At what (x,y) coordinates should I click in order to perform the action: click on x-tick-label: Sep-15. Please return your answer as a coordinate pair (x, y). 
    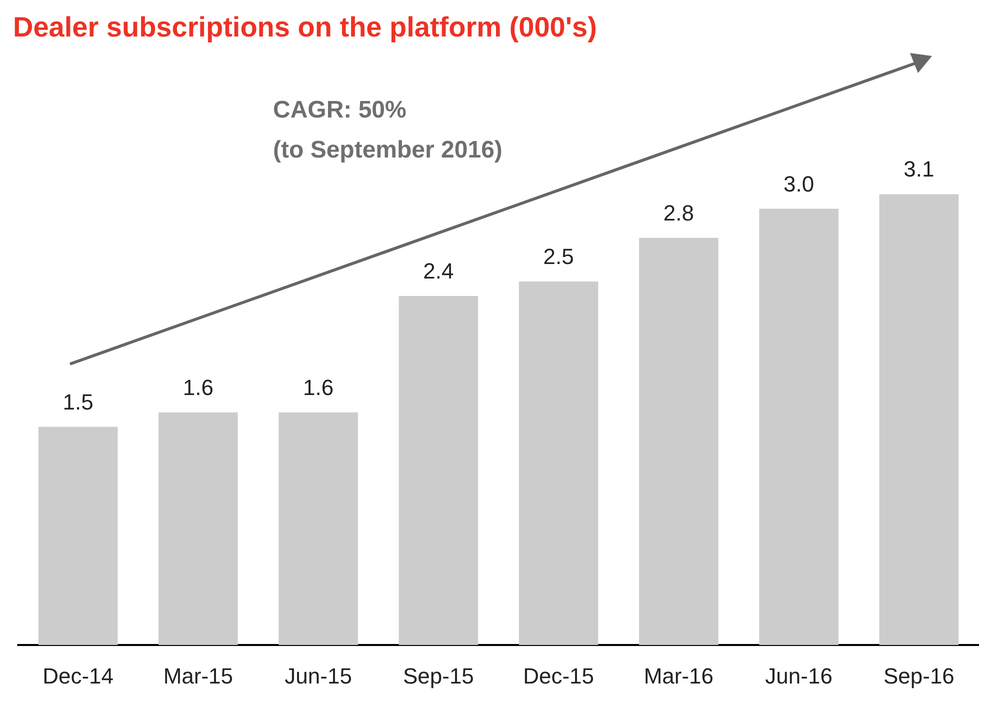
    Looking at the image, I should click on (438, 676).